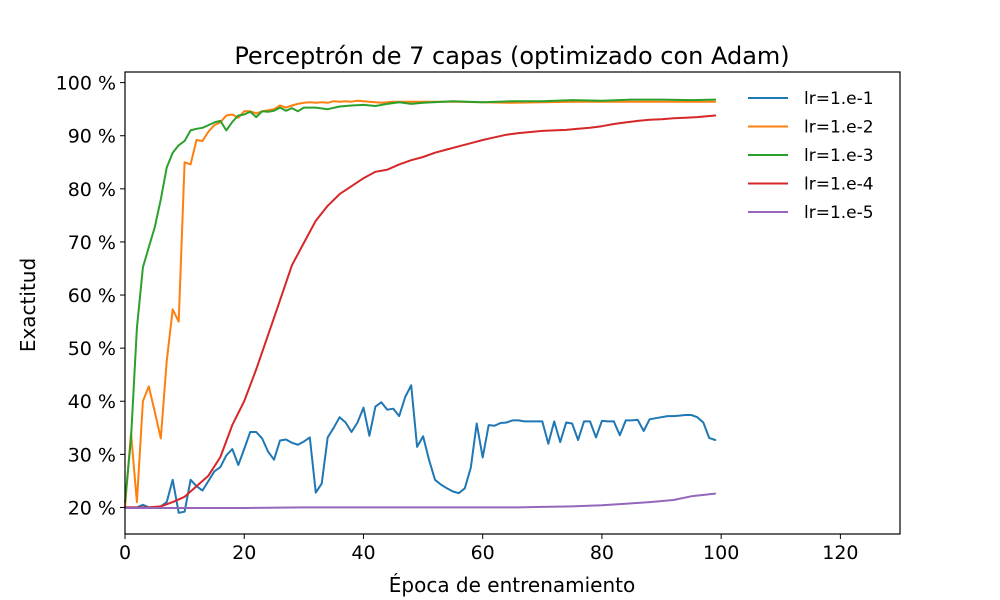 The width and height of the screenshot is (1000, 600). Describe the element at coordinates (92, 190) in the screenshot. I see `y-tick-label: 80 %` at that location.